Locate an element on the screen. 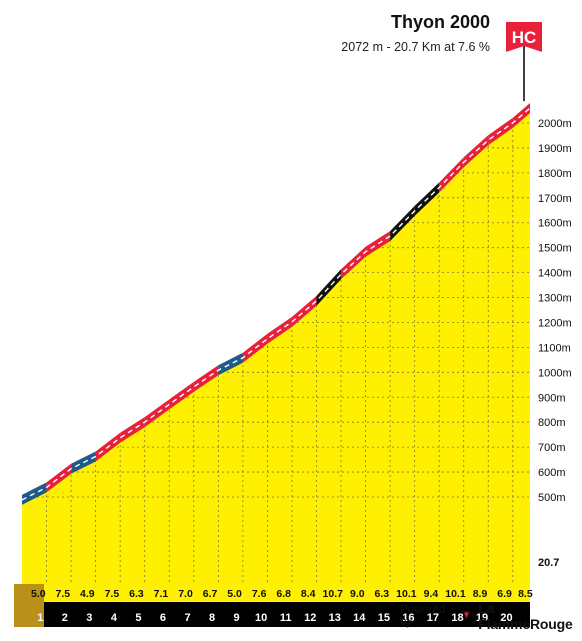 This screenshot has width=582, height=641. axis-strip-bar is located at coordinates (287, 614).